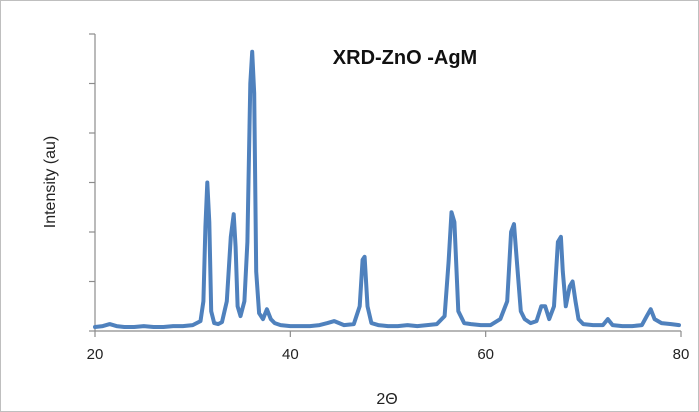 The width and height of the screenshot is (699, 412). Describe the element at coordinates (681, 354) in the screenshot. I see `x-tick-label: 80` at that location.